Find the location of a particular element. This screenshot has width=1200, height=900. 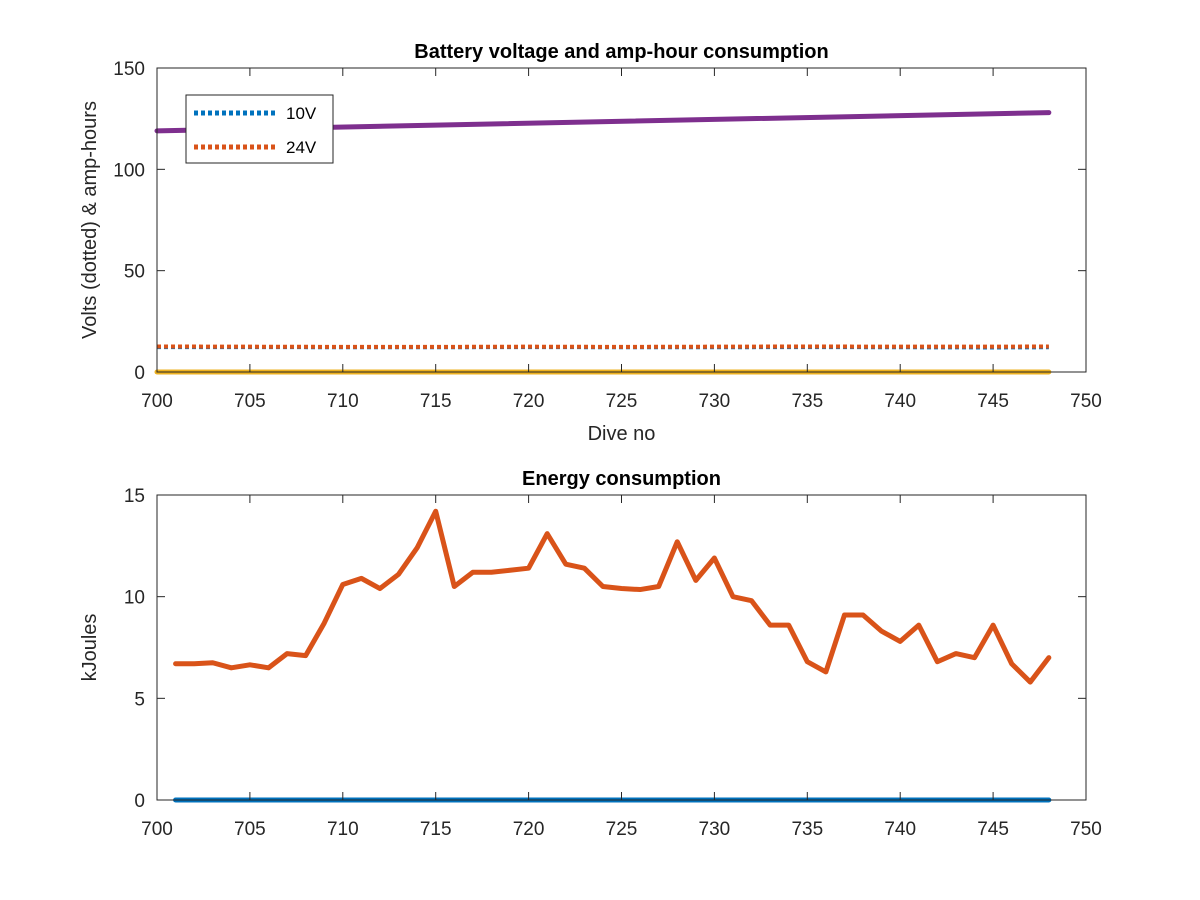

legend-box is located at coordinates (259, 129).